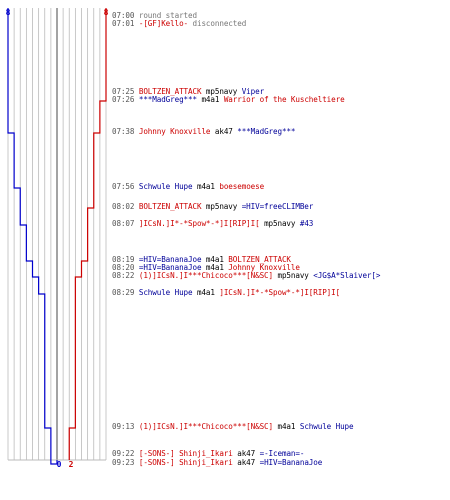  What do you see at coordinates (277, 206) in the screenshot?
I see `event-text: =HIV=freeCLIMBer` at bounding box center [277, 206].